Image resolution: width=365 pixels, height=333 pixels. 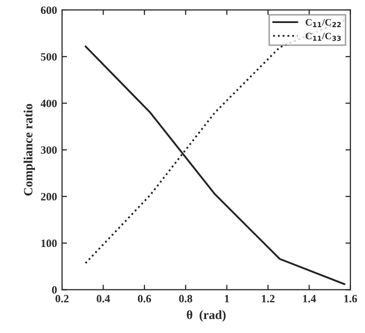 I want to click on x-tick-label: 1.4, so click(x=309, y=298).